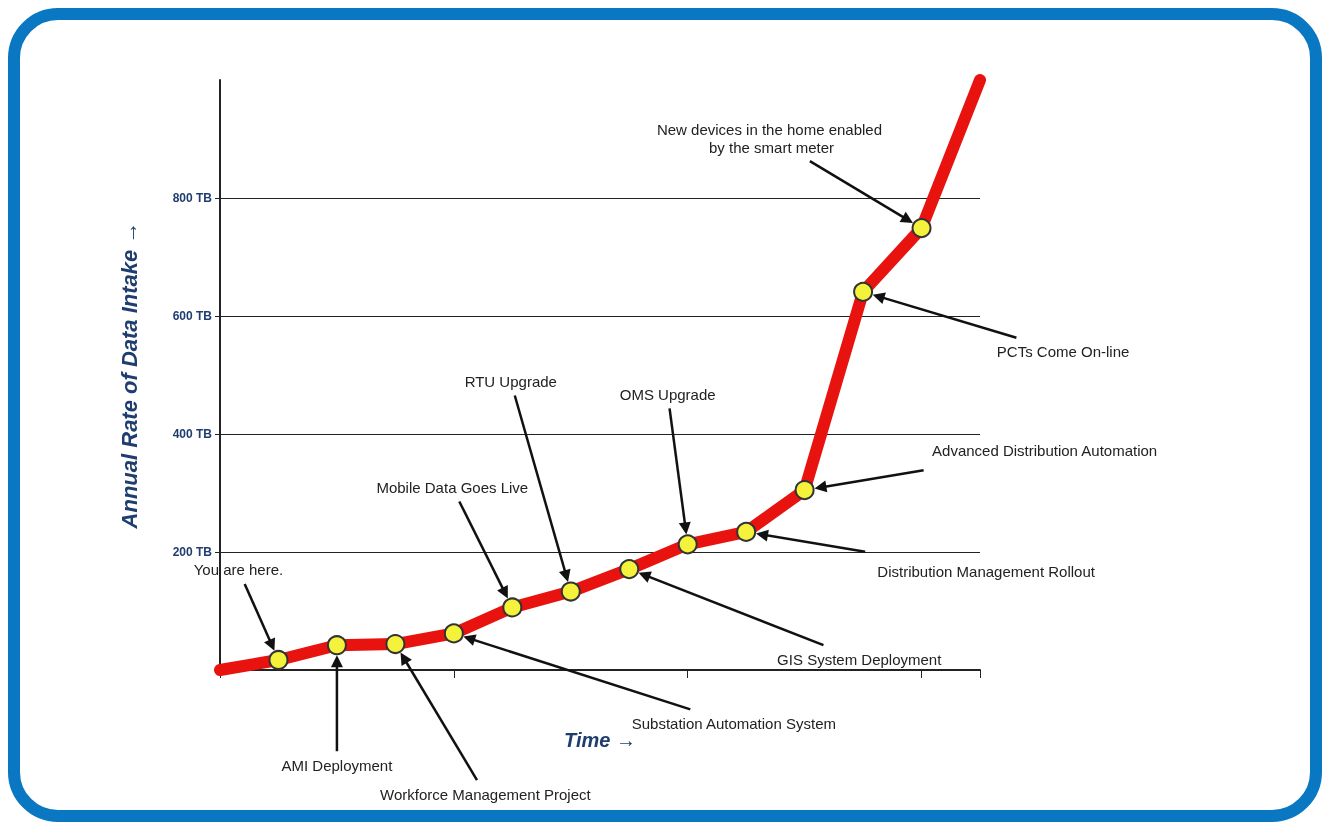 The height and width of the screenshot is (836, 1342). What do you see at coordinates (667, 394) in the screenshot?
I see `annotation: OMS Upgrade` at bounding box center [667, 394].